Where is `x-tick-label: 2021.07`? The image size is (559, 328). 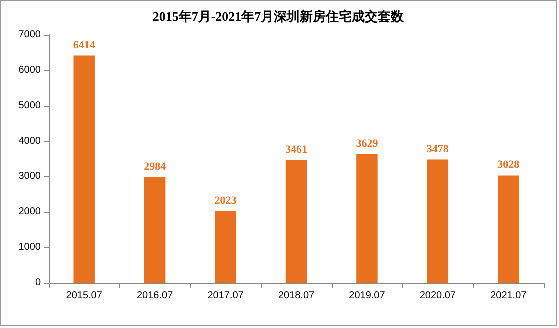
x-tick-label: 2021.07 is located at coordinates (509, 296).